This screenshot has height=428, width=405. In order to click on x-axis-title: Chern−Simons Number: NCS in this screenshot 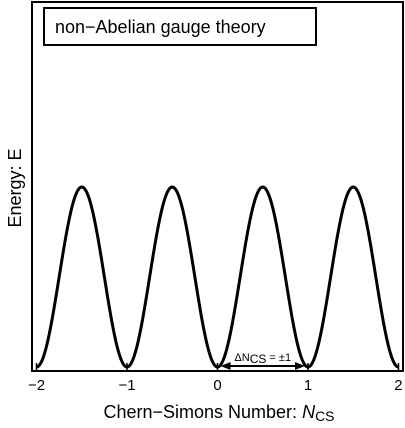, I will do `click(218, 413)`.